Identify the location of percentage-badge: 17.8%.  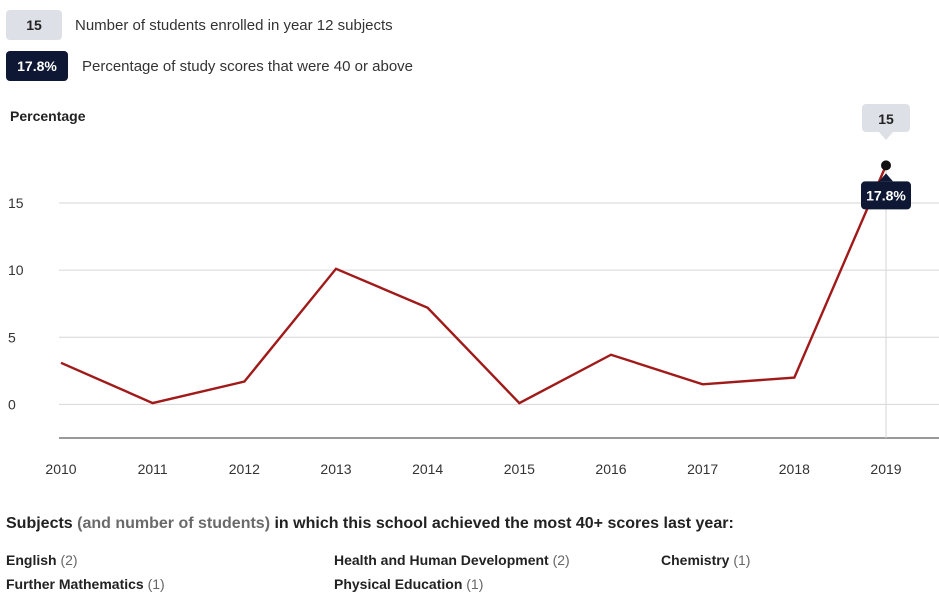
(37, 66).